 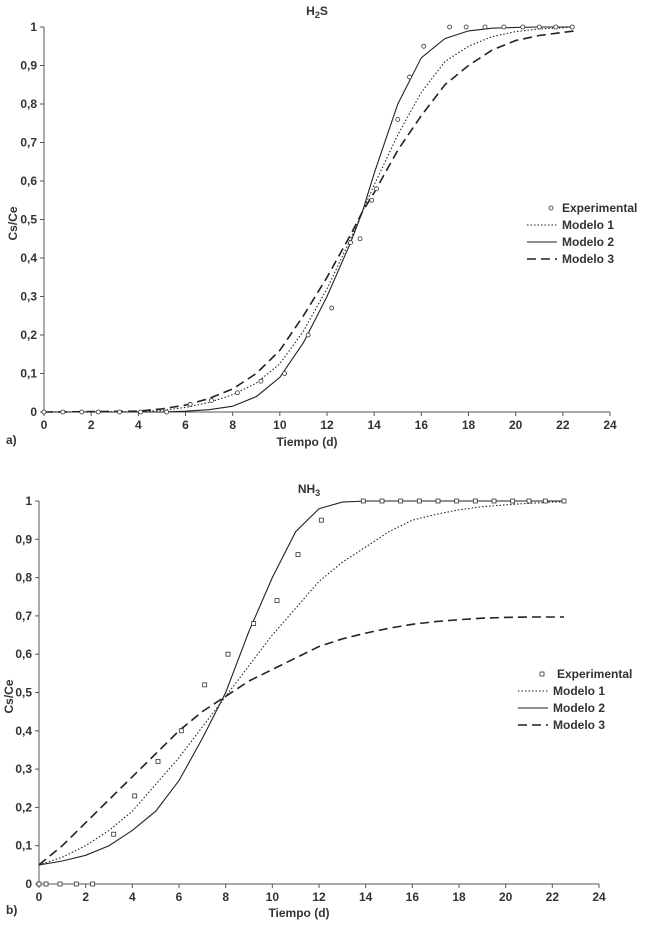 I want to click on y-tick-label: 0,3, so click(x=28, y=297).